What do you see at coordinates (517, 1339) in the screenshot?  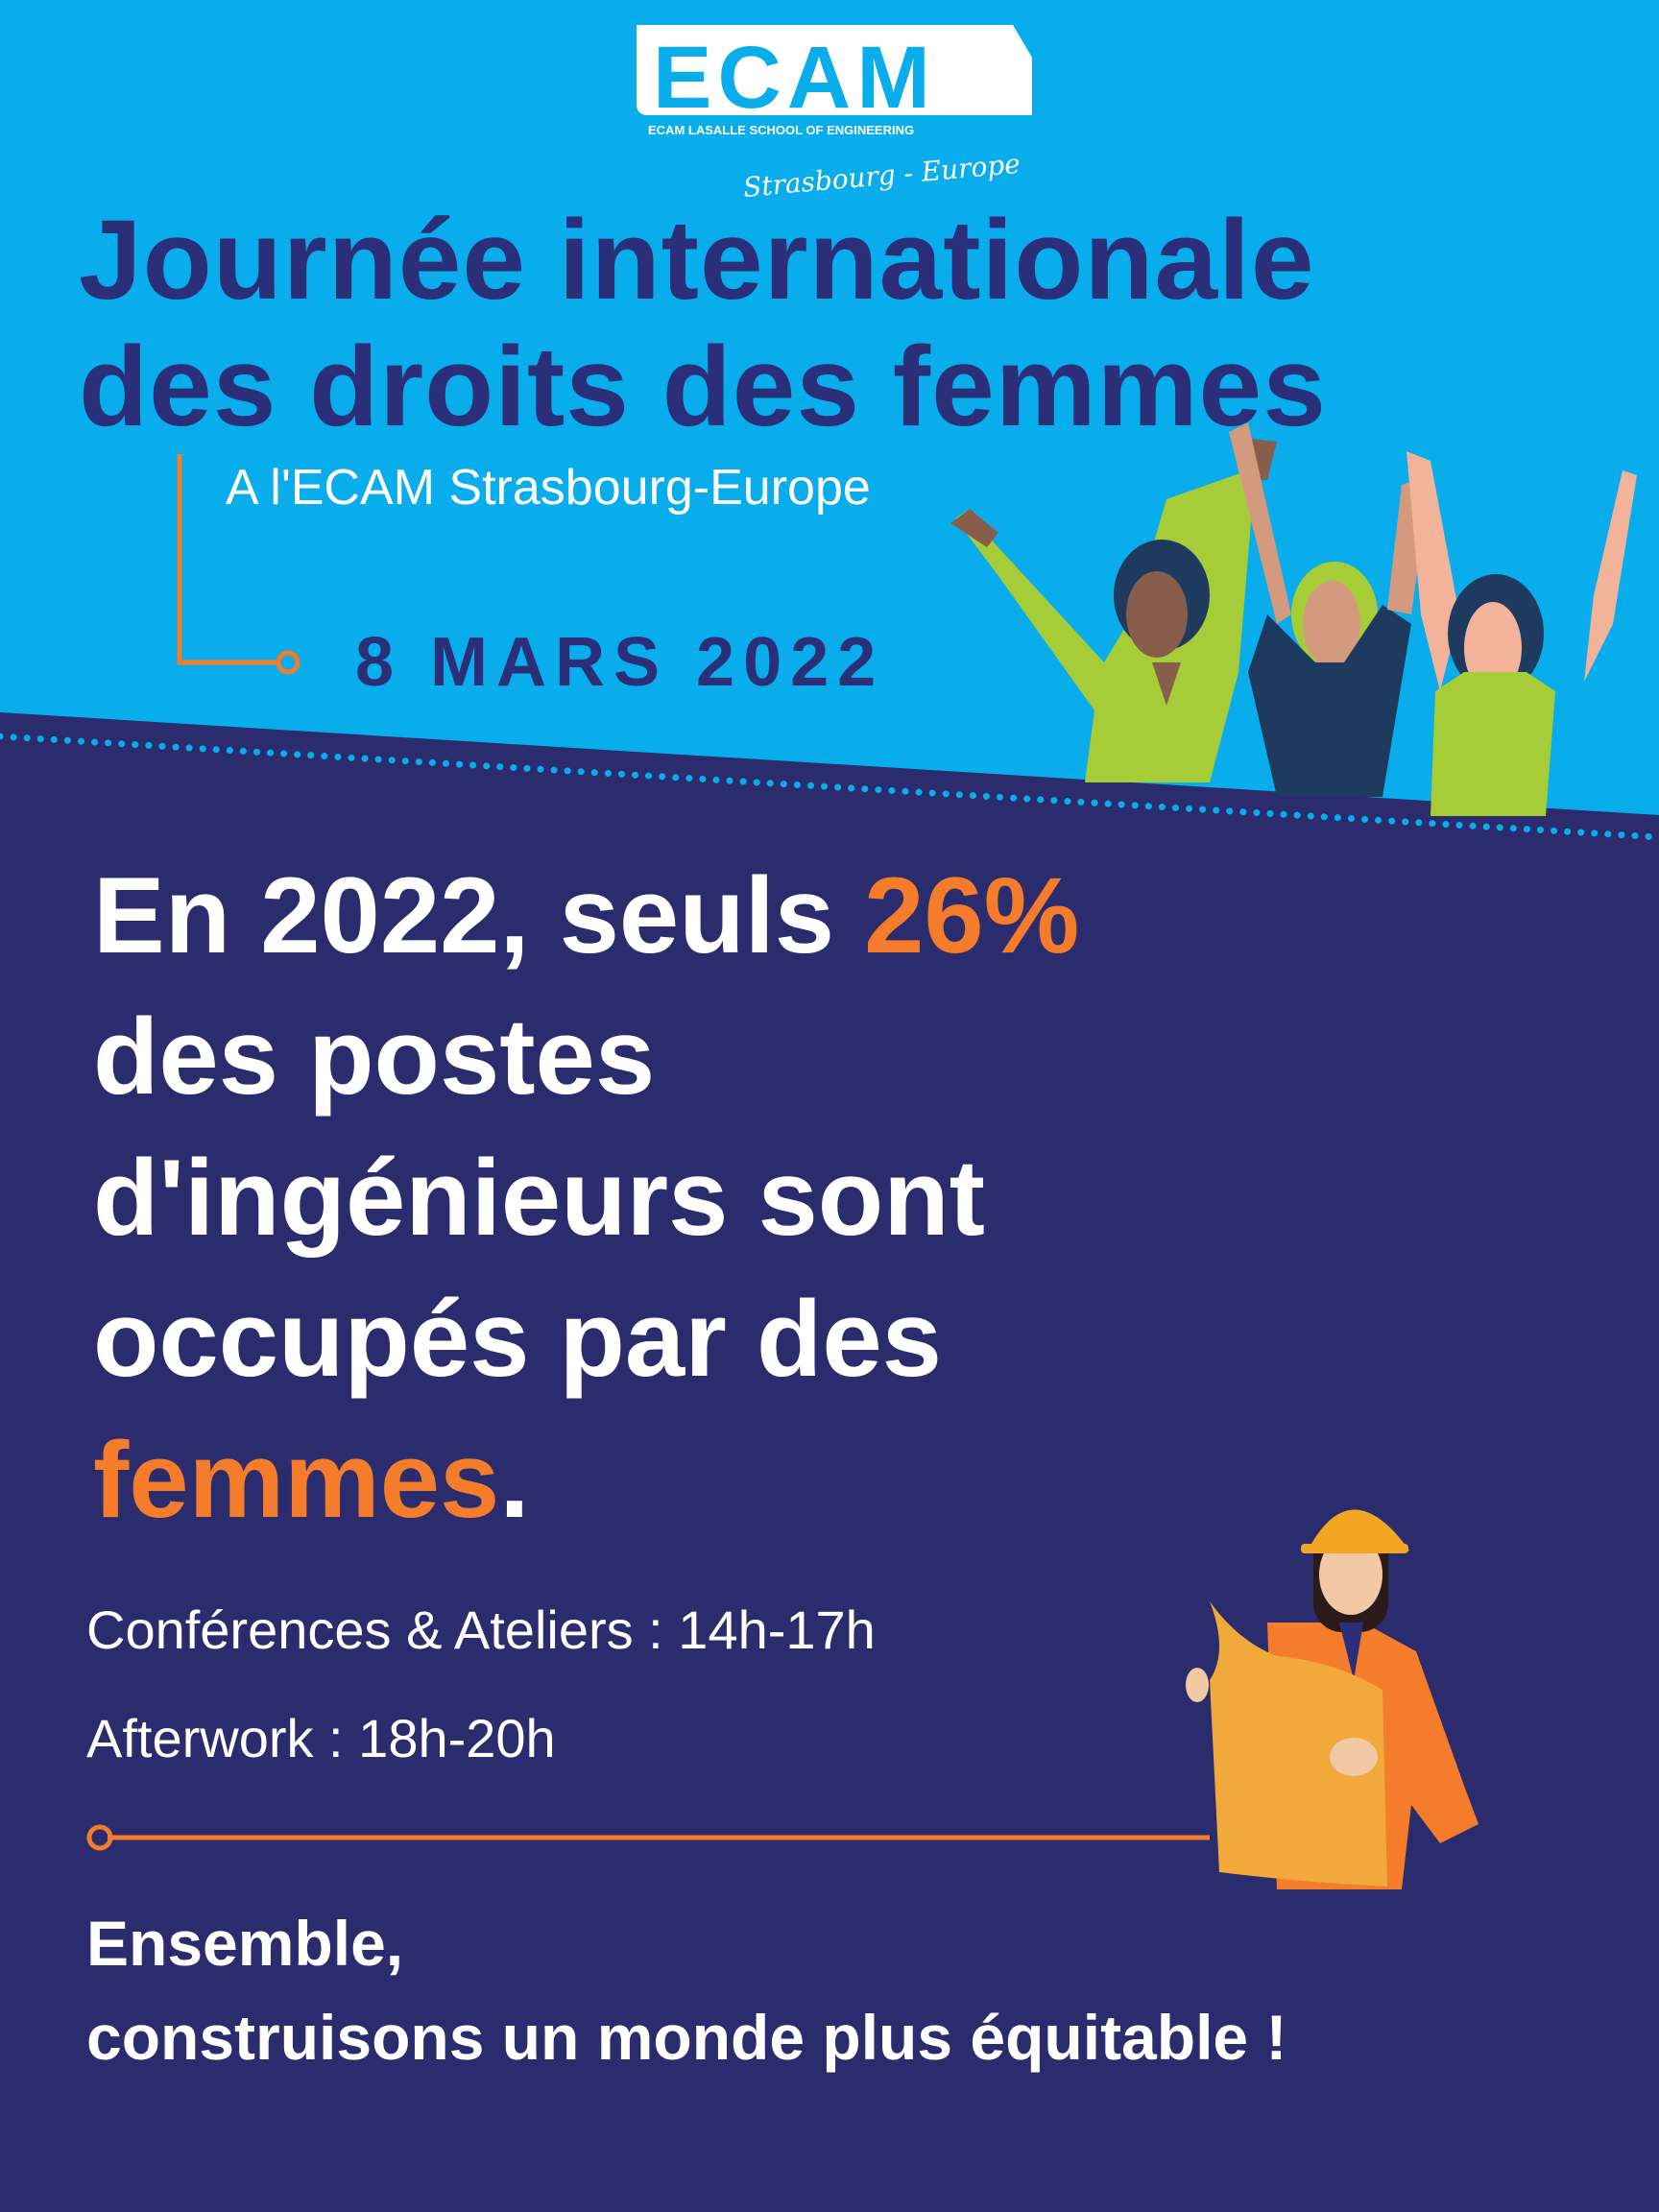 I see `statement-line: occupés par des` at bounding box center [517, 1339].